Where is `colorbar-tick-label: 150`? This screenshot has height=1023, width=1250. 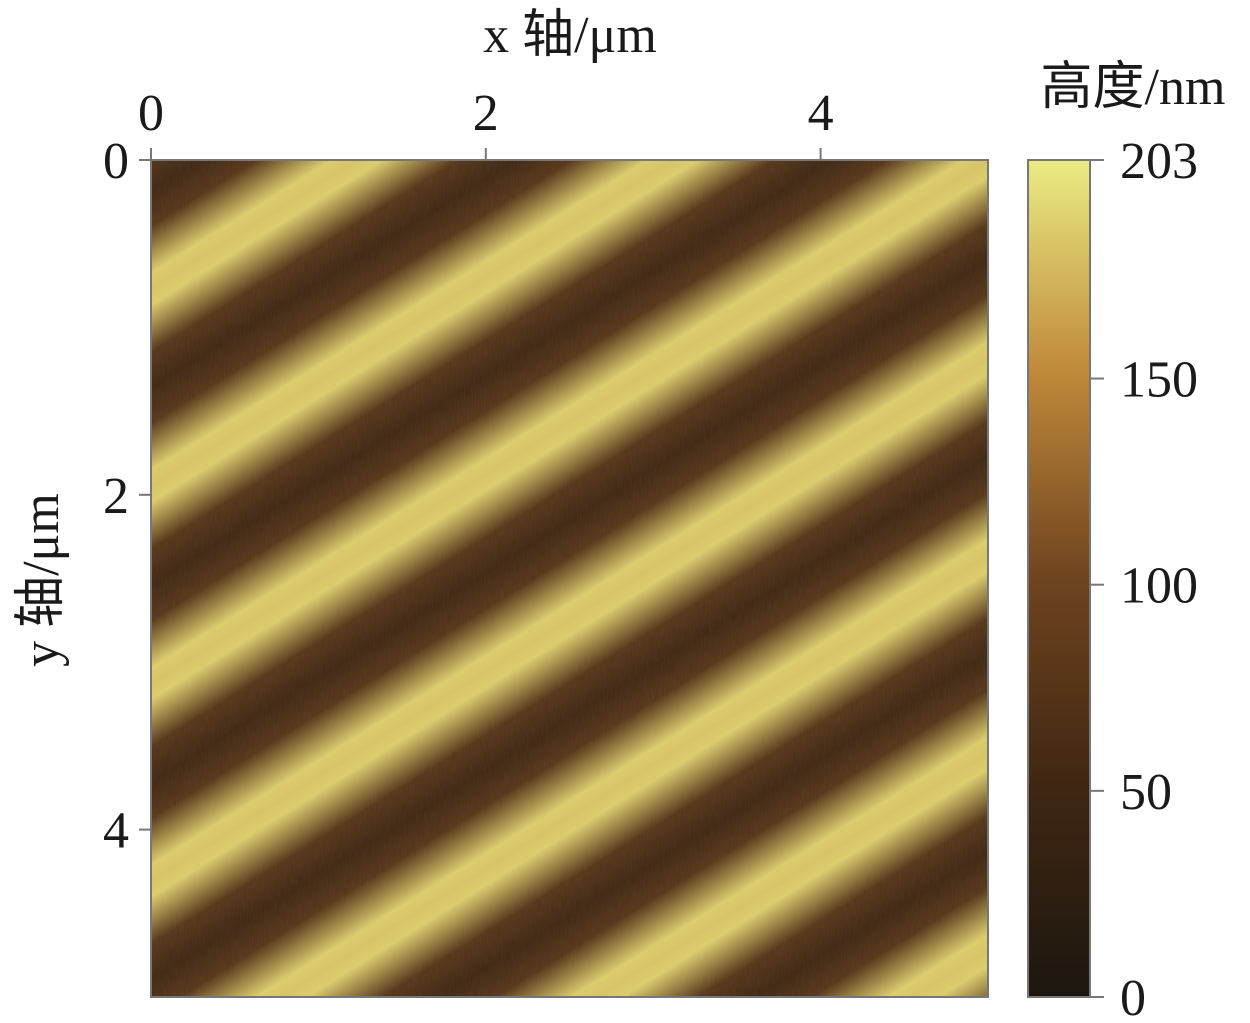
colorbar-tick-label: 150 is located at coordinates (1159, 380).